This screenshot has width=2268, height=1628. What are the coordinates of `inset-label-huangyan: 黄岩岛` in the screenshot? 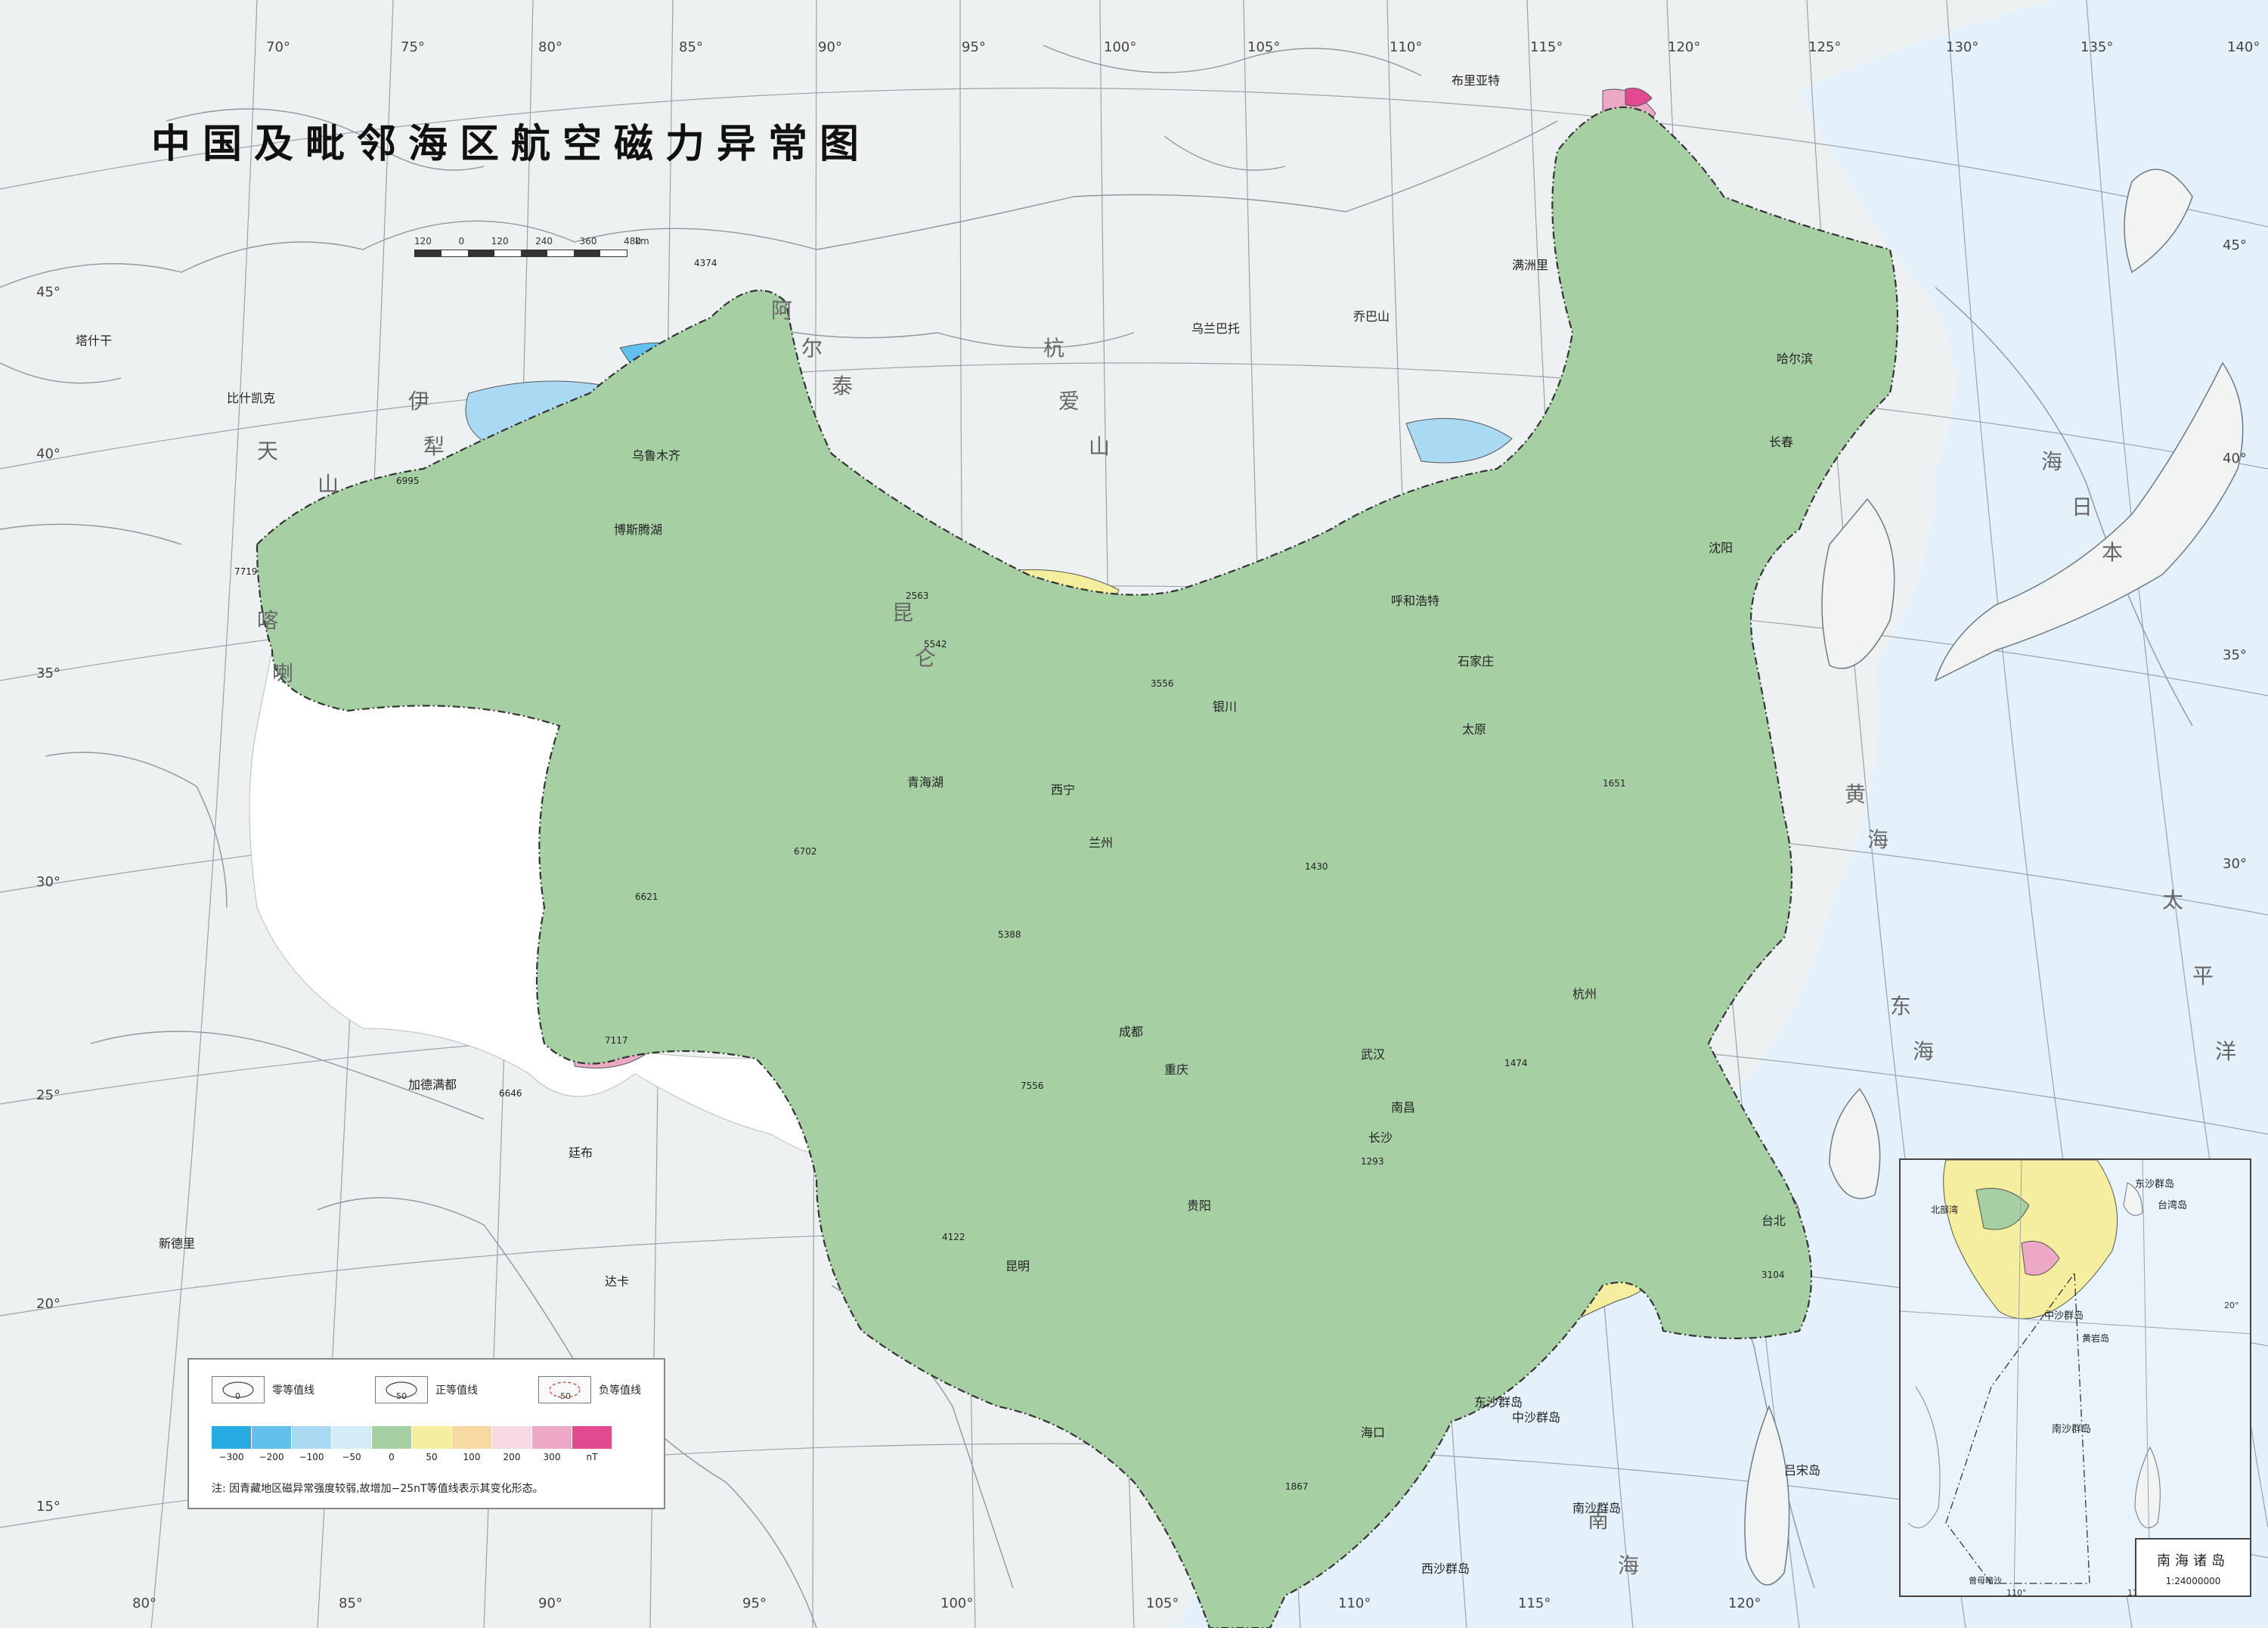 It's located at (2095, 1338).